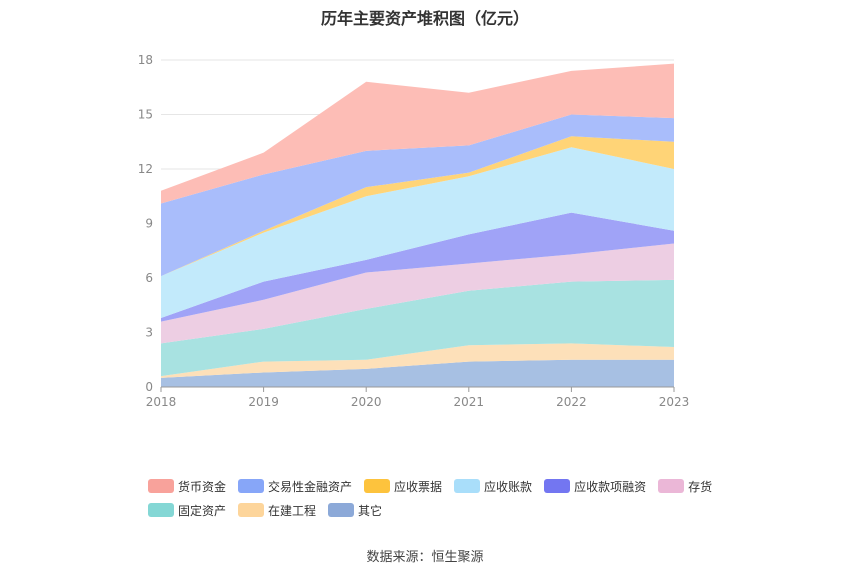 The width and height of the screenshot is (850, 575). Describe the element at coordinates (610, 486) in the screenshot. I see `legend-label: 应收款项融资` at that location.